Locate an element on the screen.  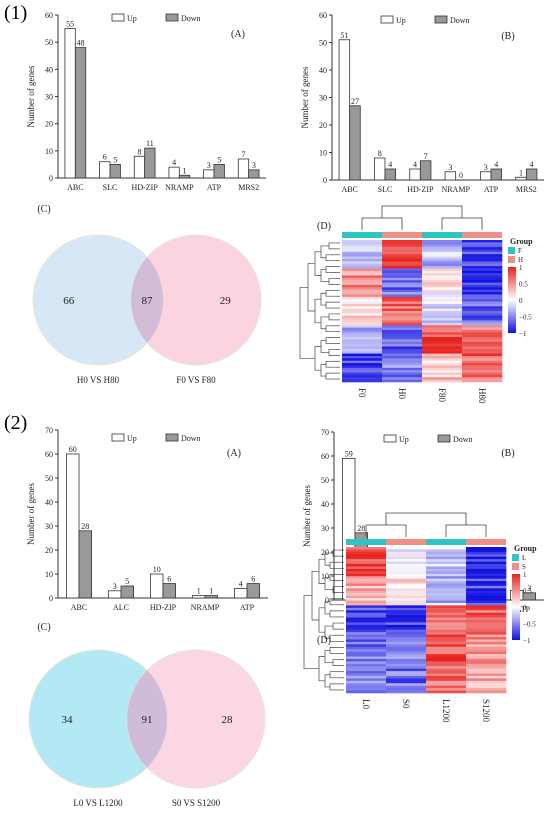
s1B-value-label-down-nramp: 0 is located at coordinates (461, 175).